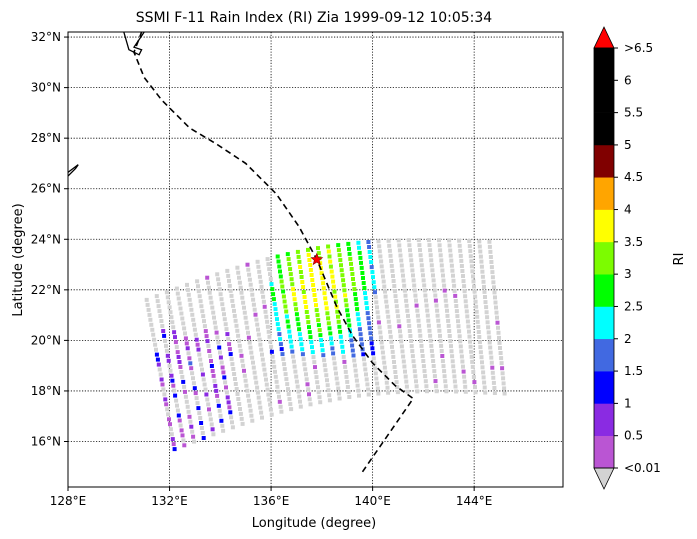 This screenshot has height=539, width=697. I want to click on x-tick-label: 132°E, so click(169, 501).